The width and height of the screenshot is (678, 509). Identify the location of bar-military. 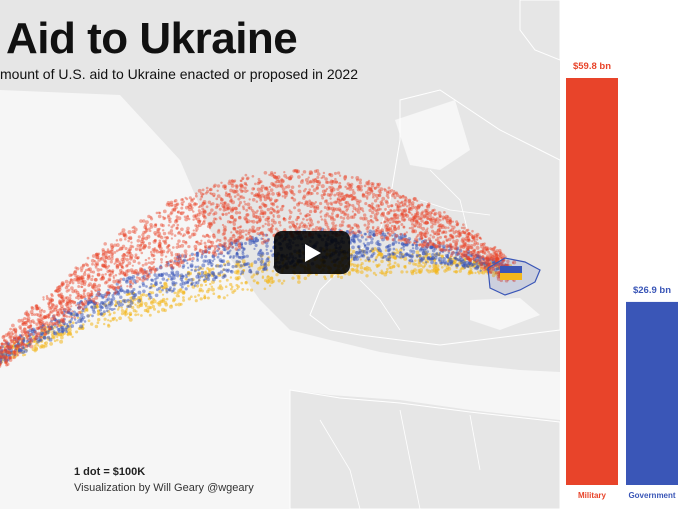
(592, 281).